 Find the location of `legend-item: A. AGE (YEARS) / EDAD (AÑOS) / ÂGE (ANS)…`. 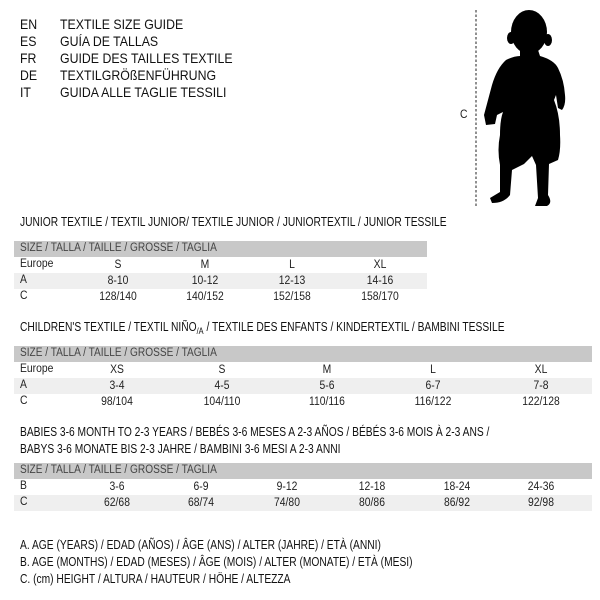

legend-item: A. AGE (YEARS) / EDAD (AÑOS) / ÂGE (ANS)… is located at coordinates (200, 545).